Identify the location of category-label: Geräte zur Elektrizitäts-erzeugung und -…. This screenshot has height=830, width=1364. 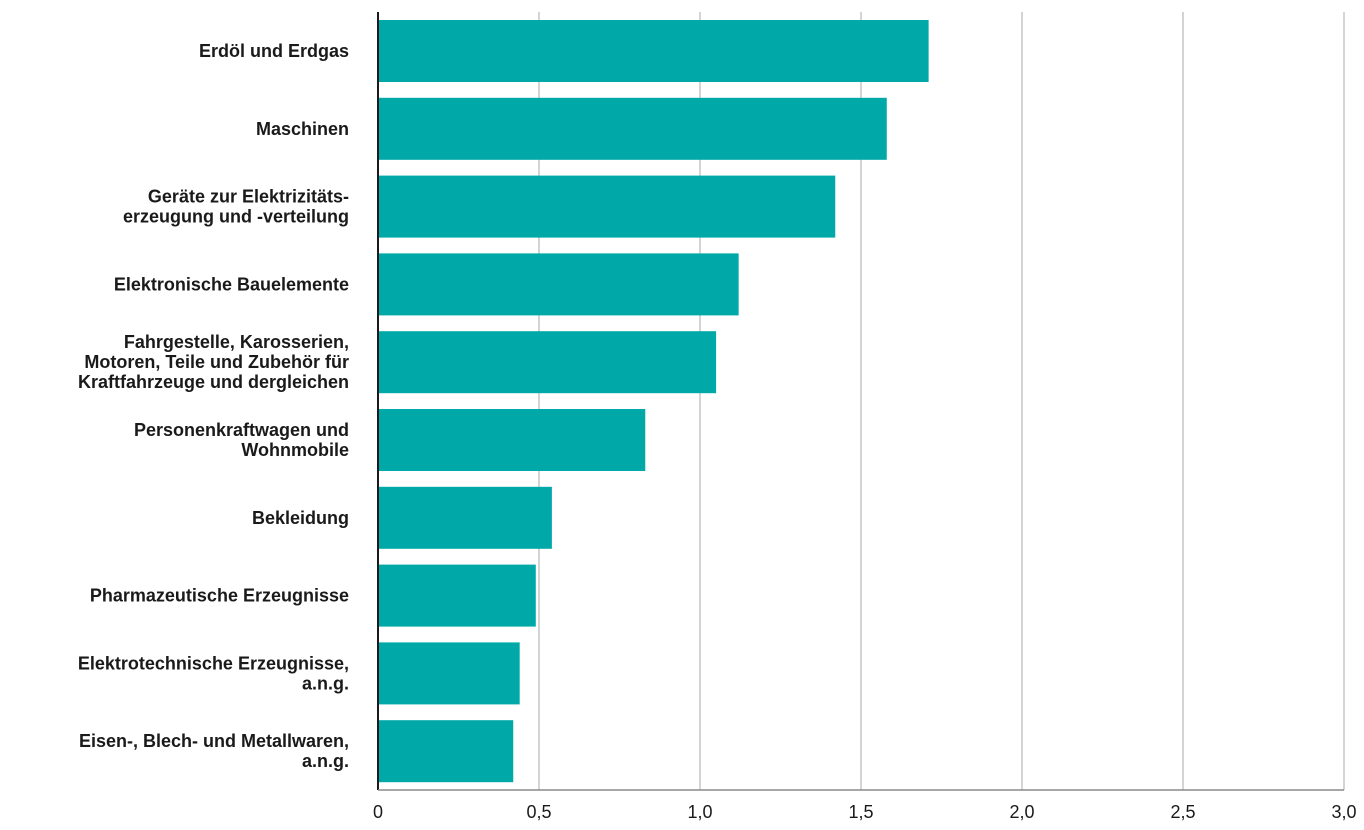
(236, 207).